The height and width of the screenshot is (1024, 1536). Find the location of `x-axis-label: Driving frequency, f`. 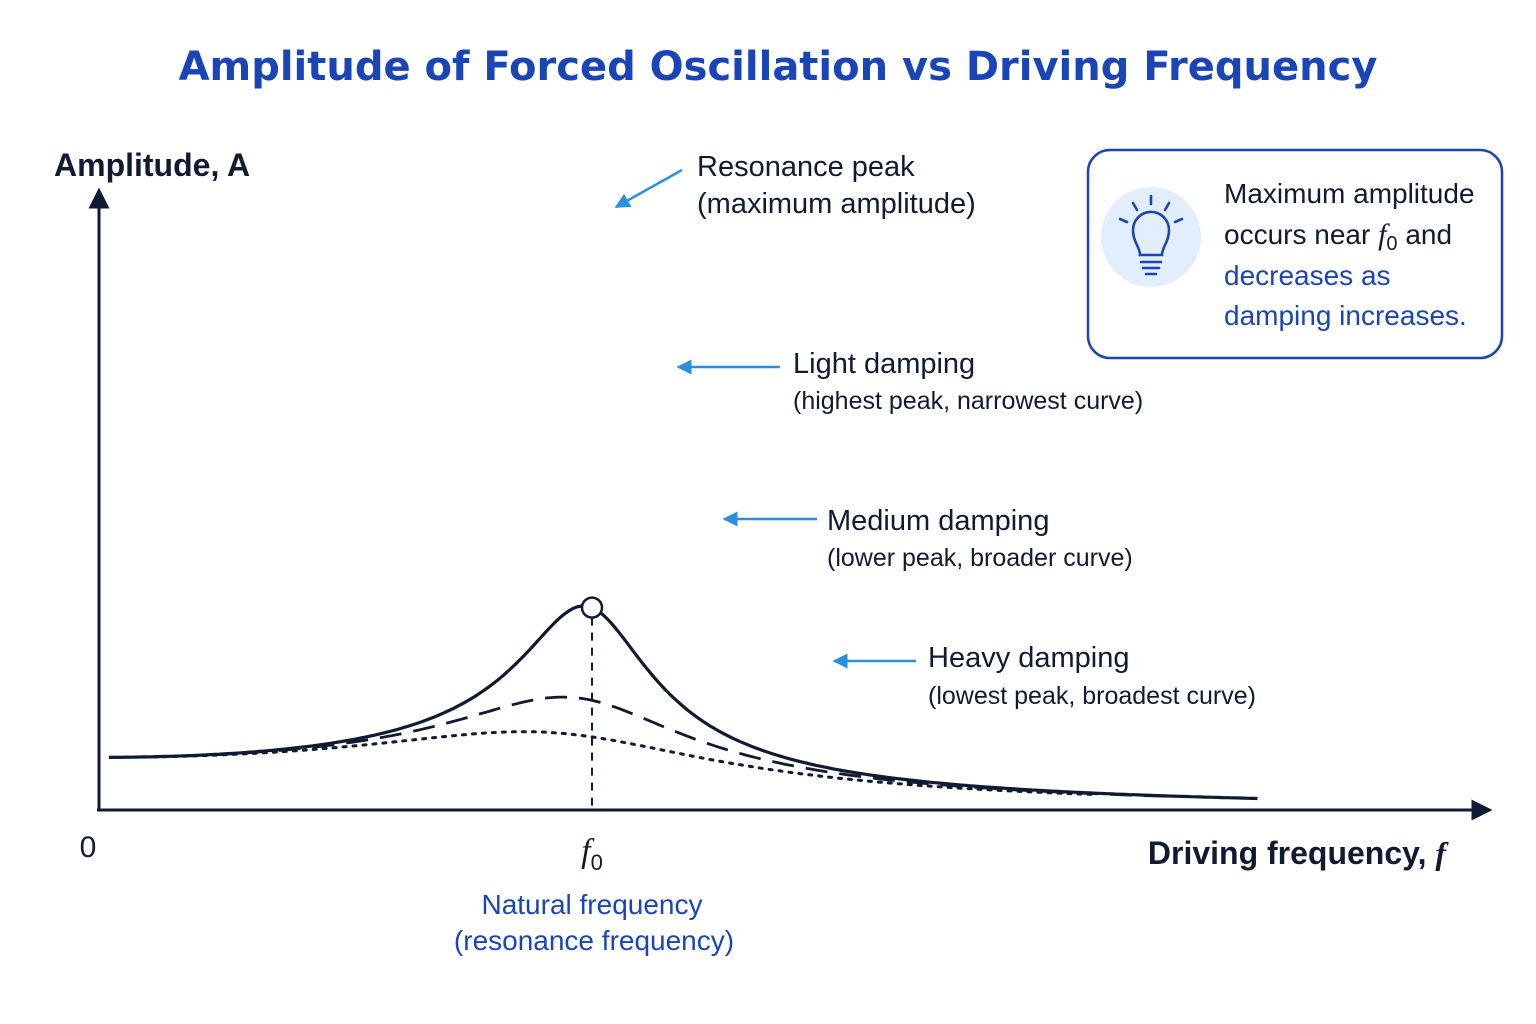

x-axis-label: Driving frequency, f is located at coordinates (1298, 853).